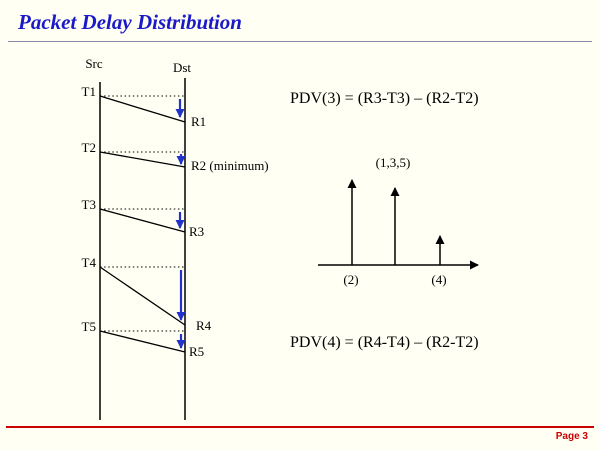 The image size is (600, 450). What do you see at coordinates (88, 204) in the screenshot?
I see `send-label-t3: T3` at bounding box center [88, 204].